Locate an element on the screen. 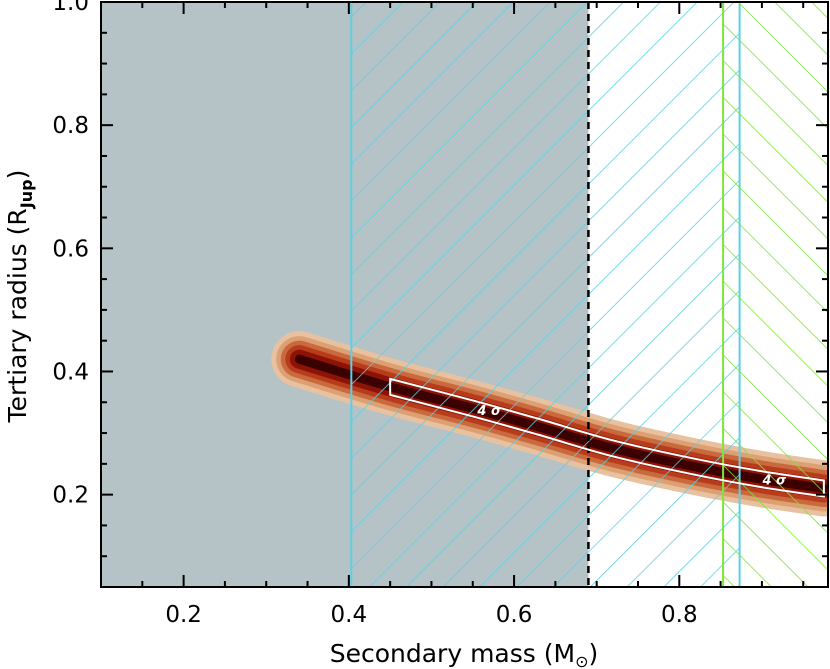  y-tick-label: 1.0 is located at coordinates (70, 8).